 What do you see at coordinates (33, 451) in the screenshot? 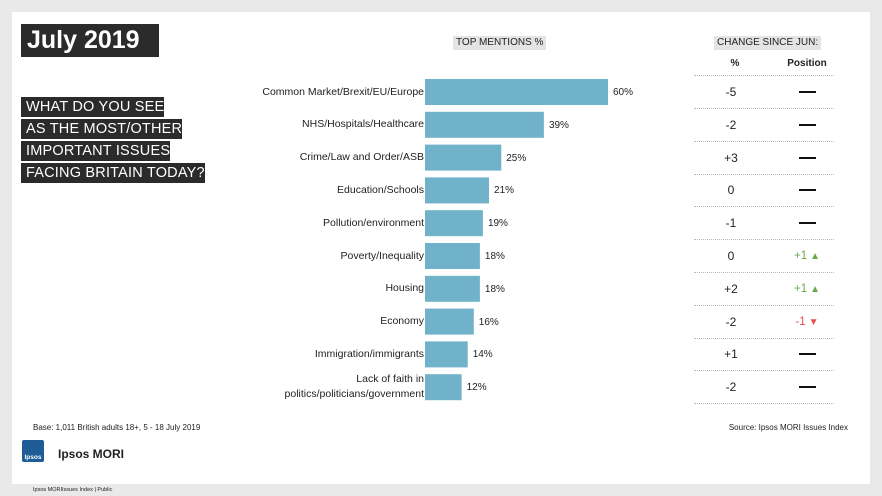
I see `ipsos-logo-icon: Ipsos` at bounding box center [33, 451].